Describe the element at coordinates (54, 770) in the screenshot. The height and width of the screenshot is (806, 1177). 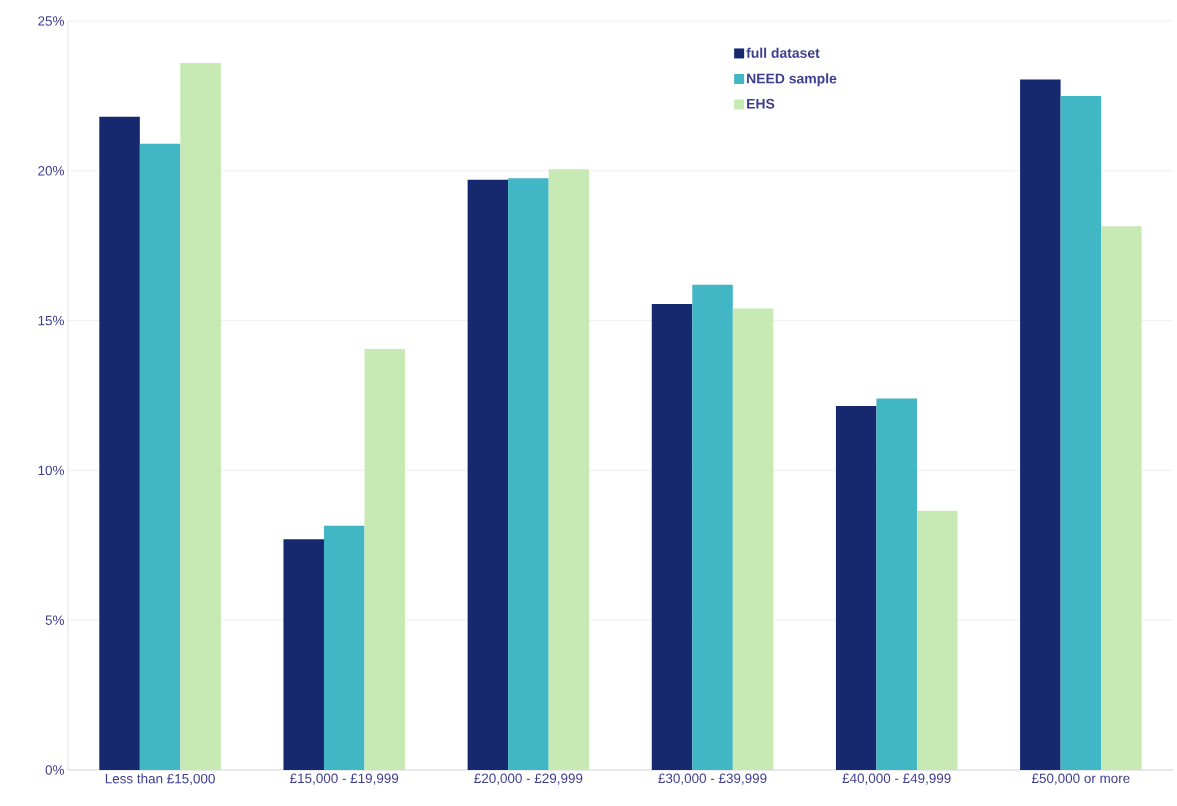
I see `y-tick-label: 0%` at that location.